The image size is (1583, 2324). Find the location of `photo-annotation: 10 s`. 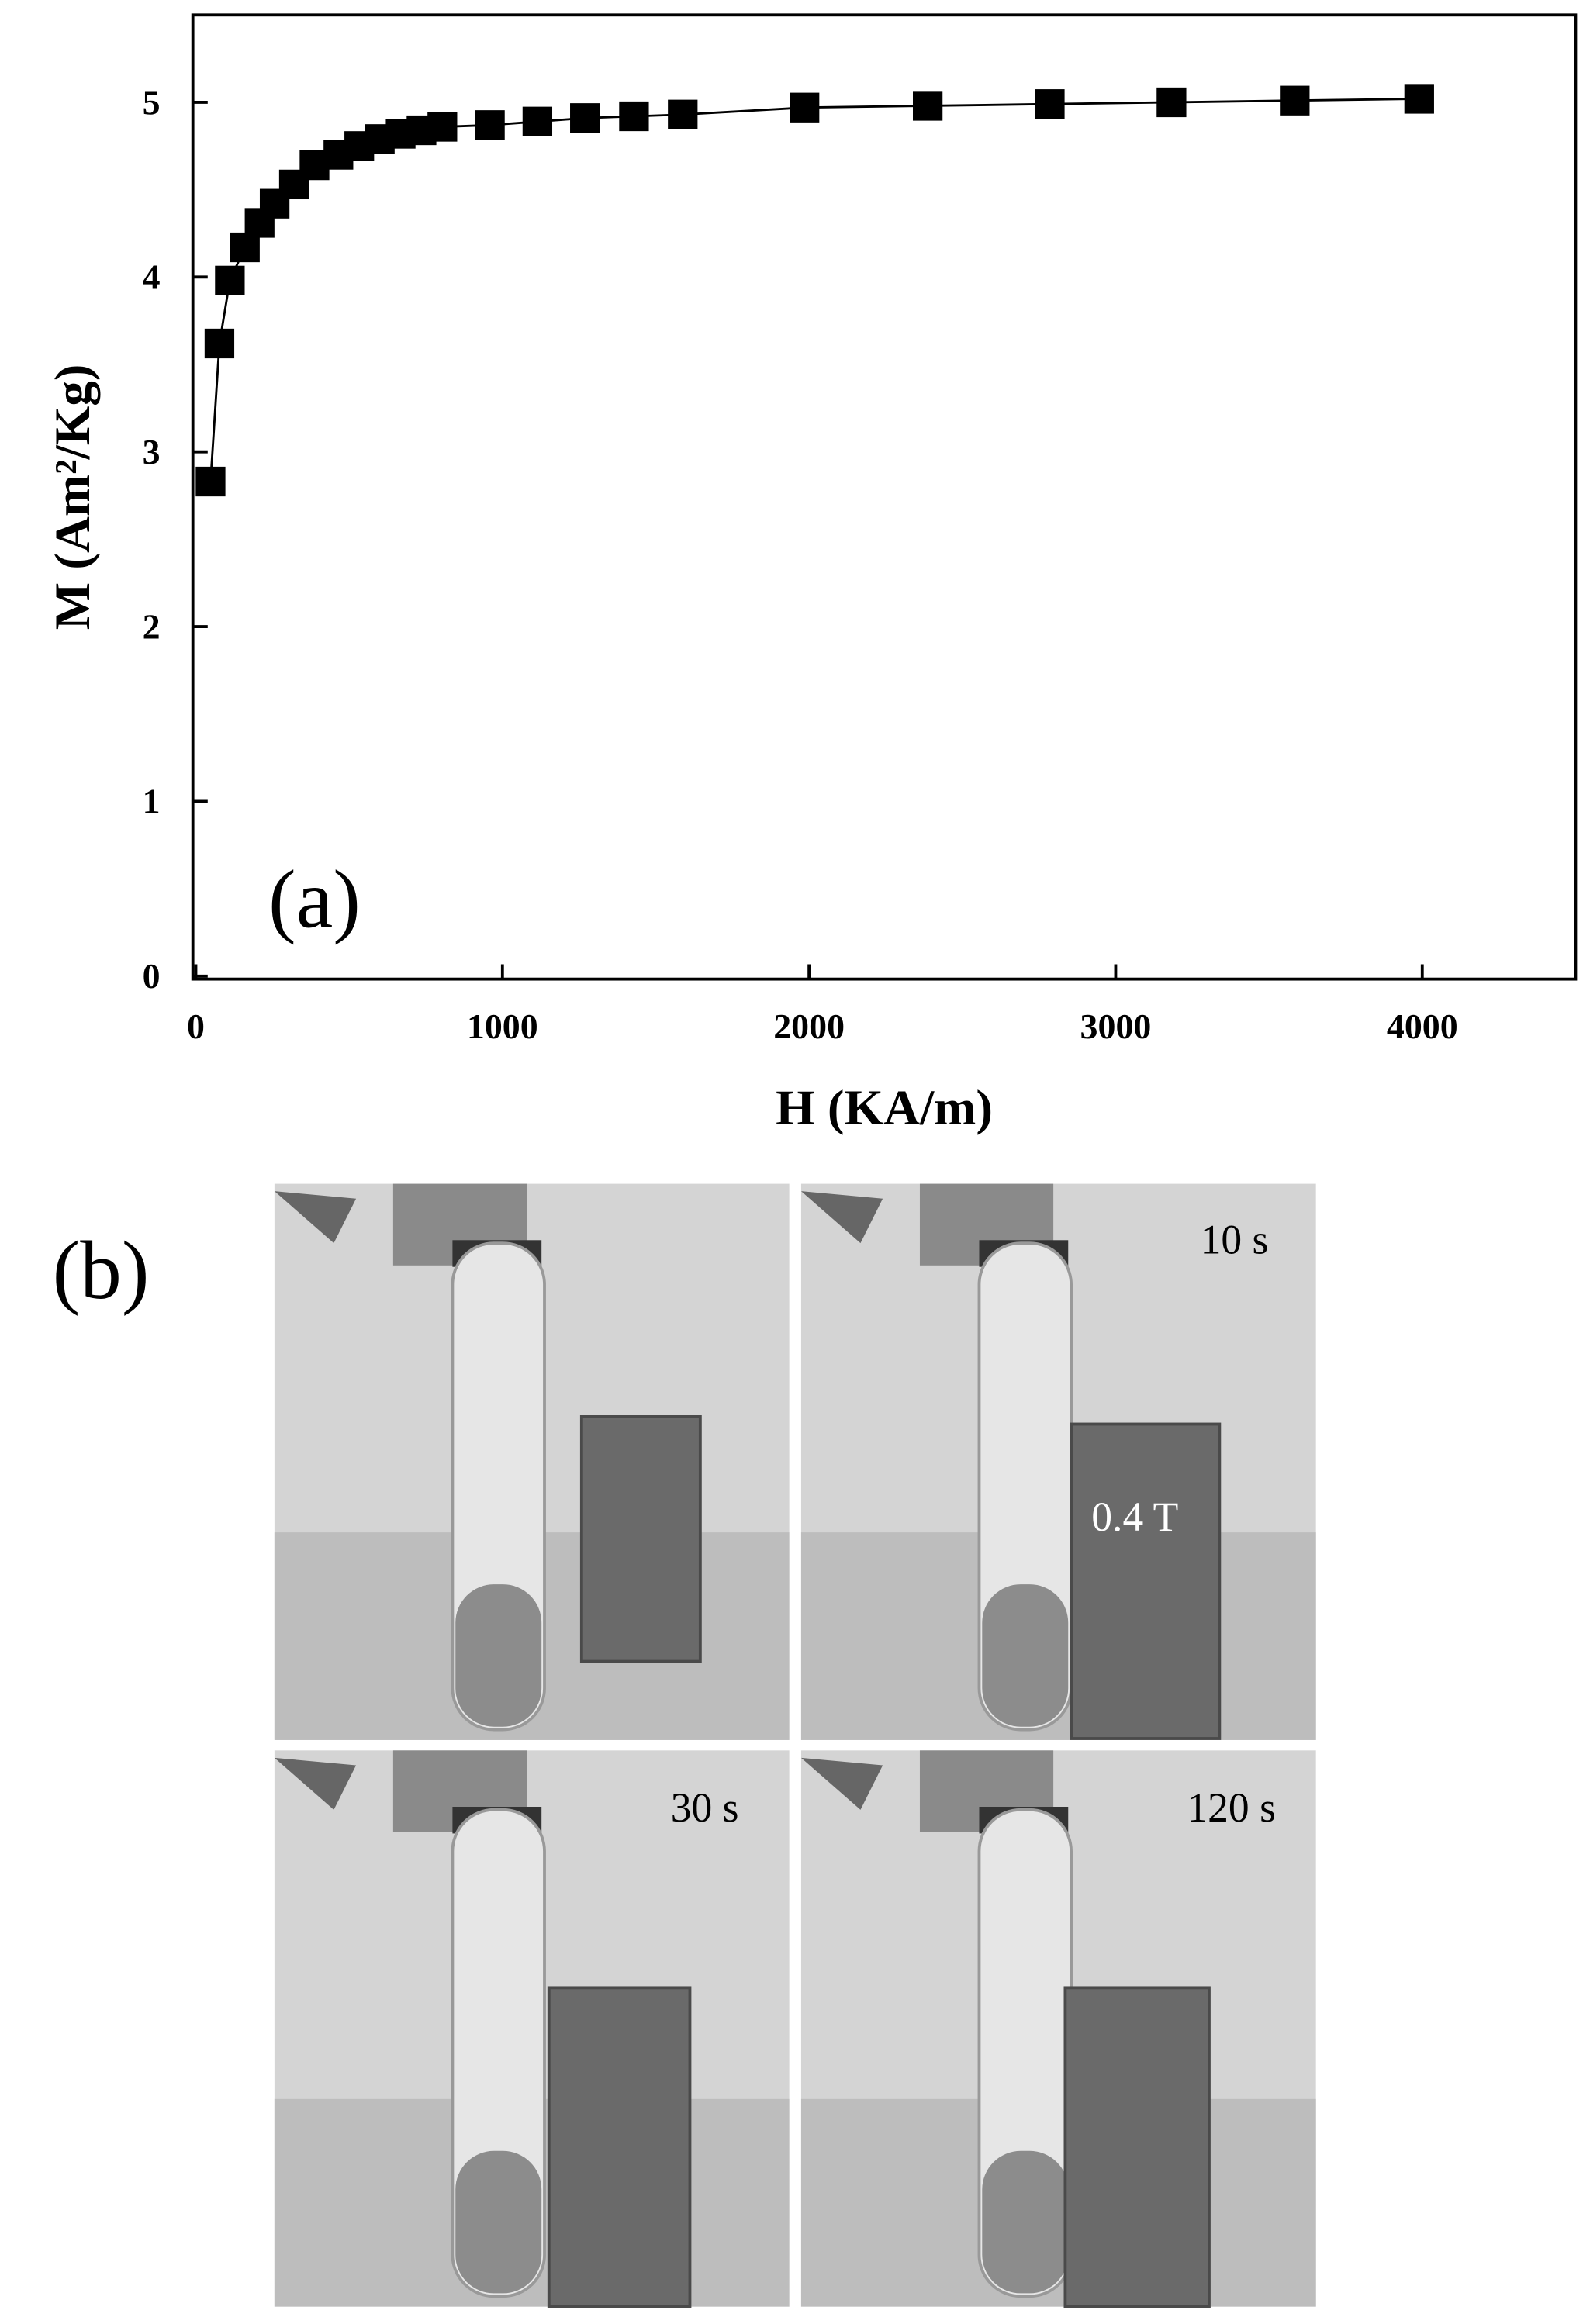

photo-annotation: 10 s is located at coordinates (1235, 1240).